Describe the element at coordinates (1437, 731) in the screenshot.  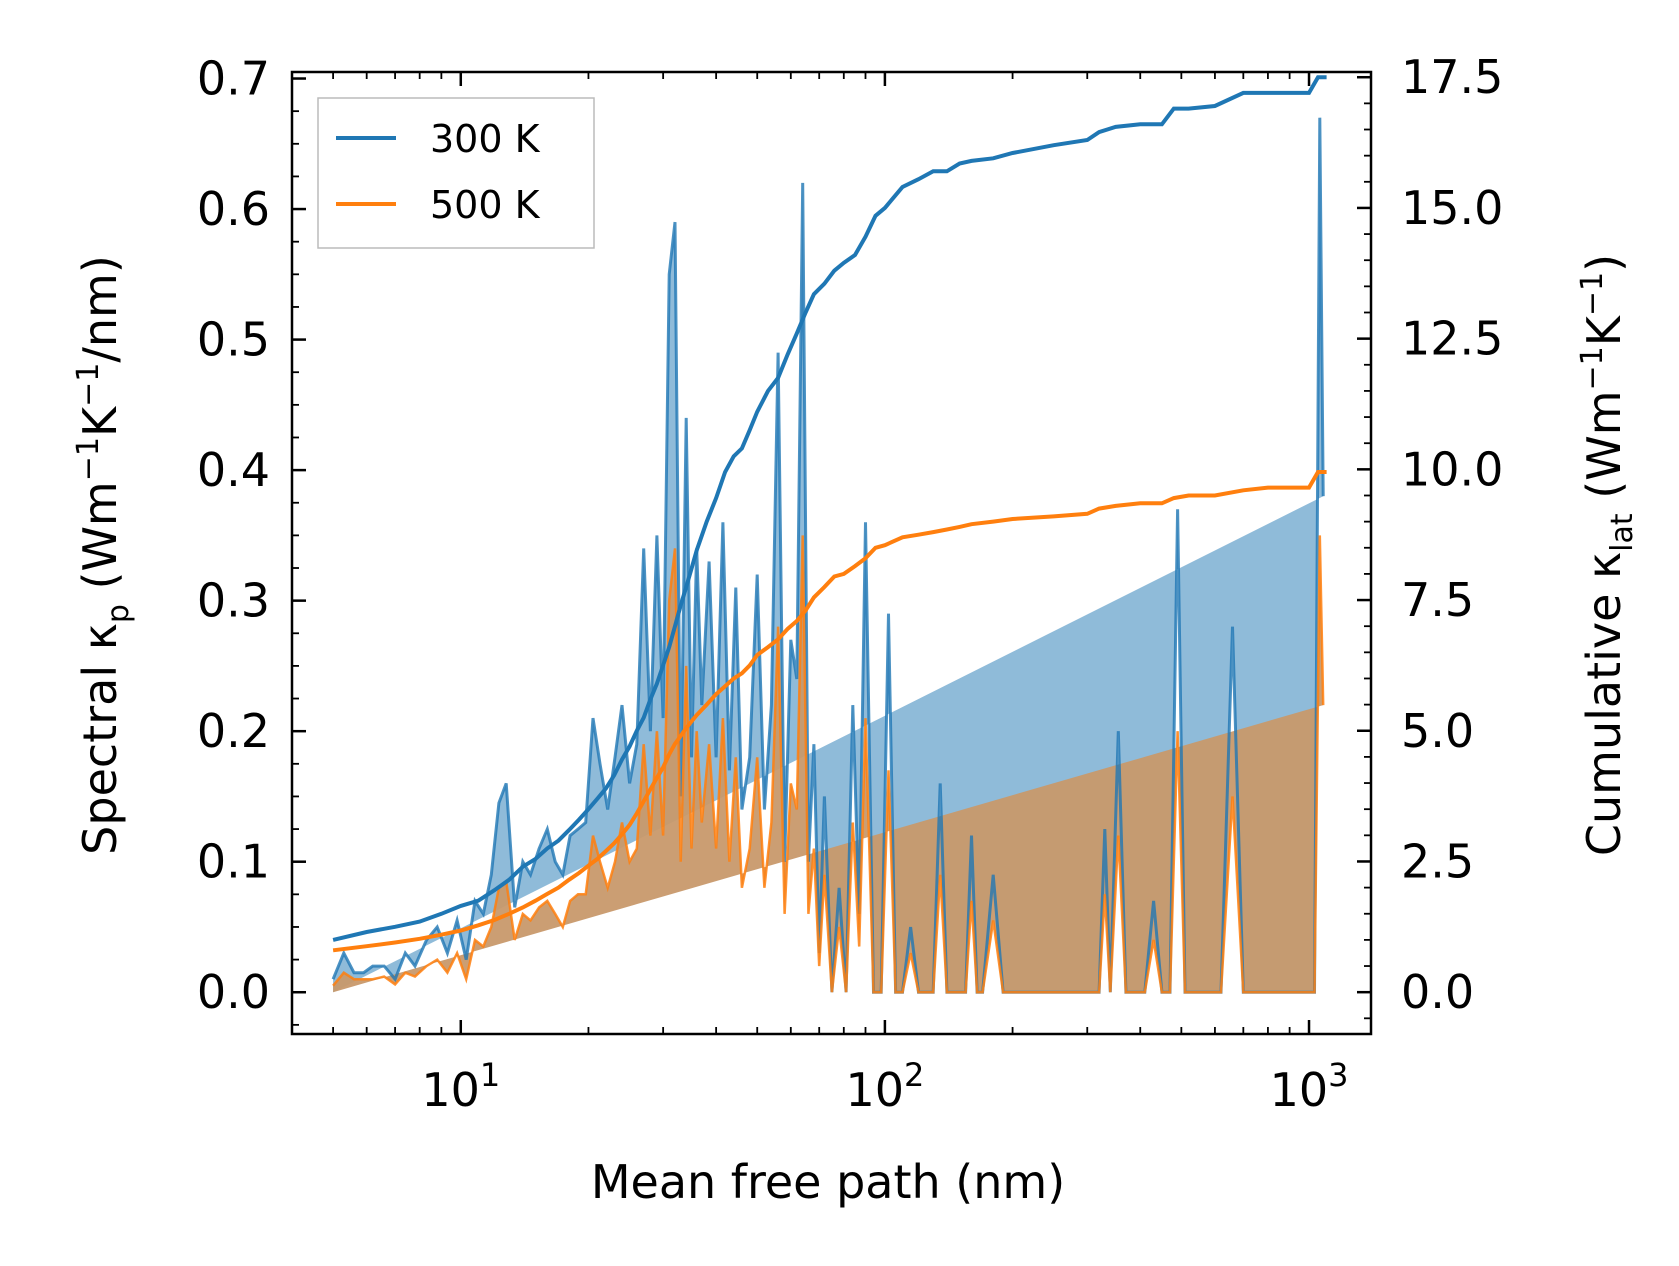
I see `y-right-tick-label: 5.0` at that location.